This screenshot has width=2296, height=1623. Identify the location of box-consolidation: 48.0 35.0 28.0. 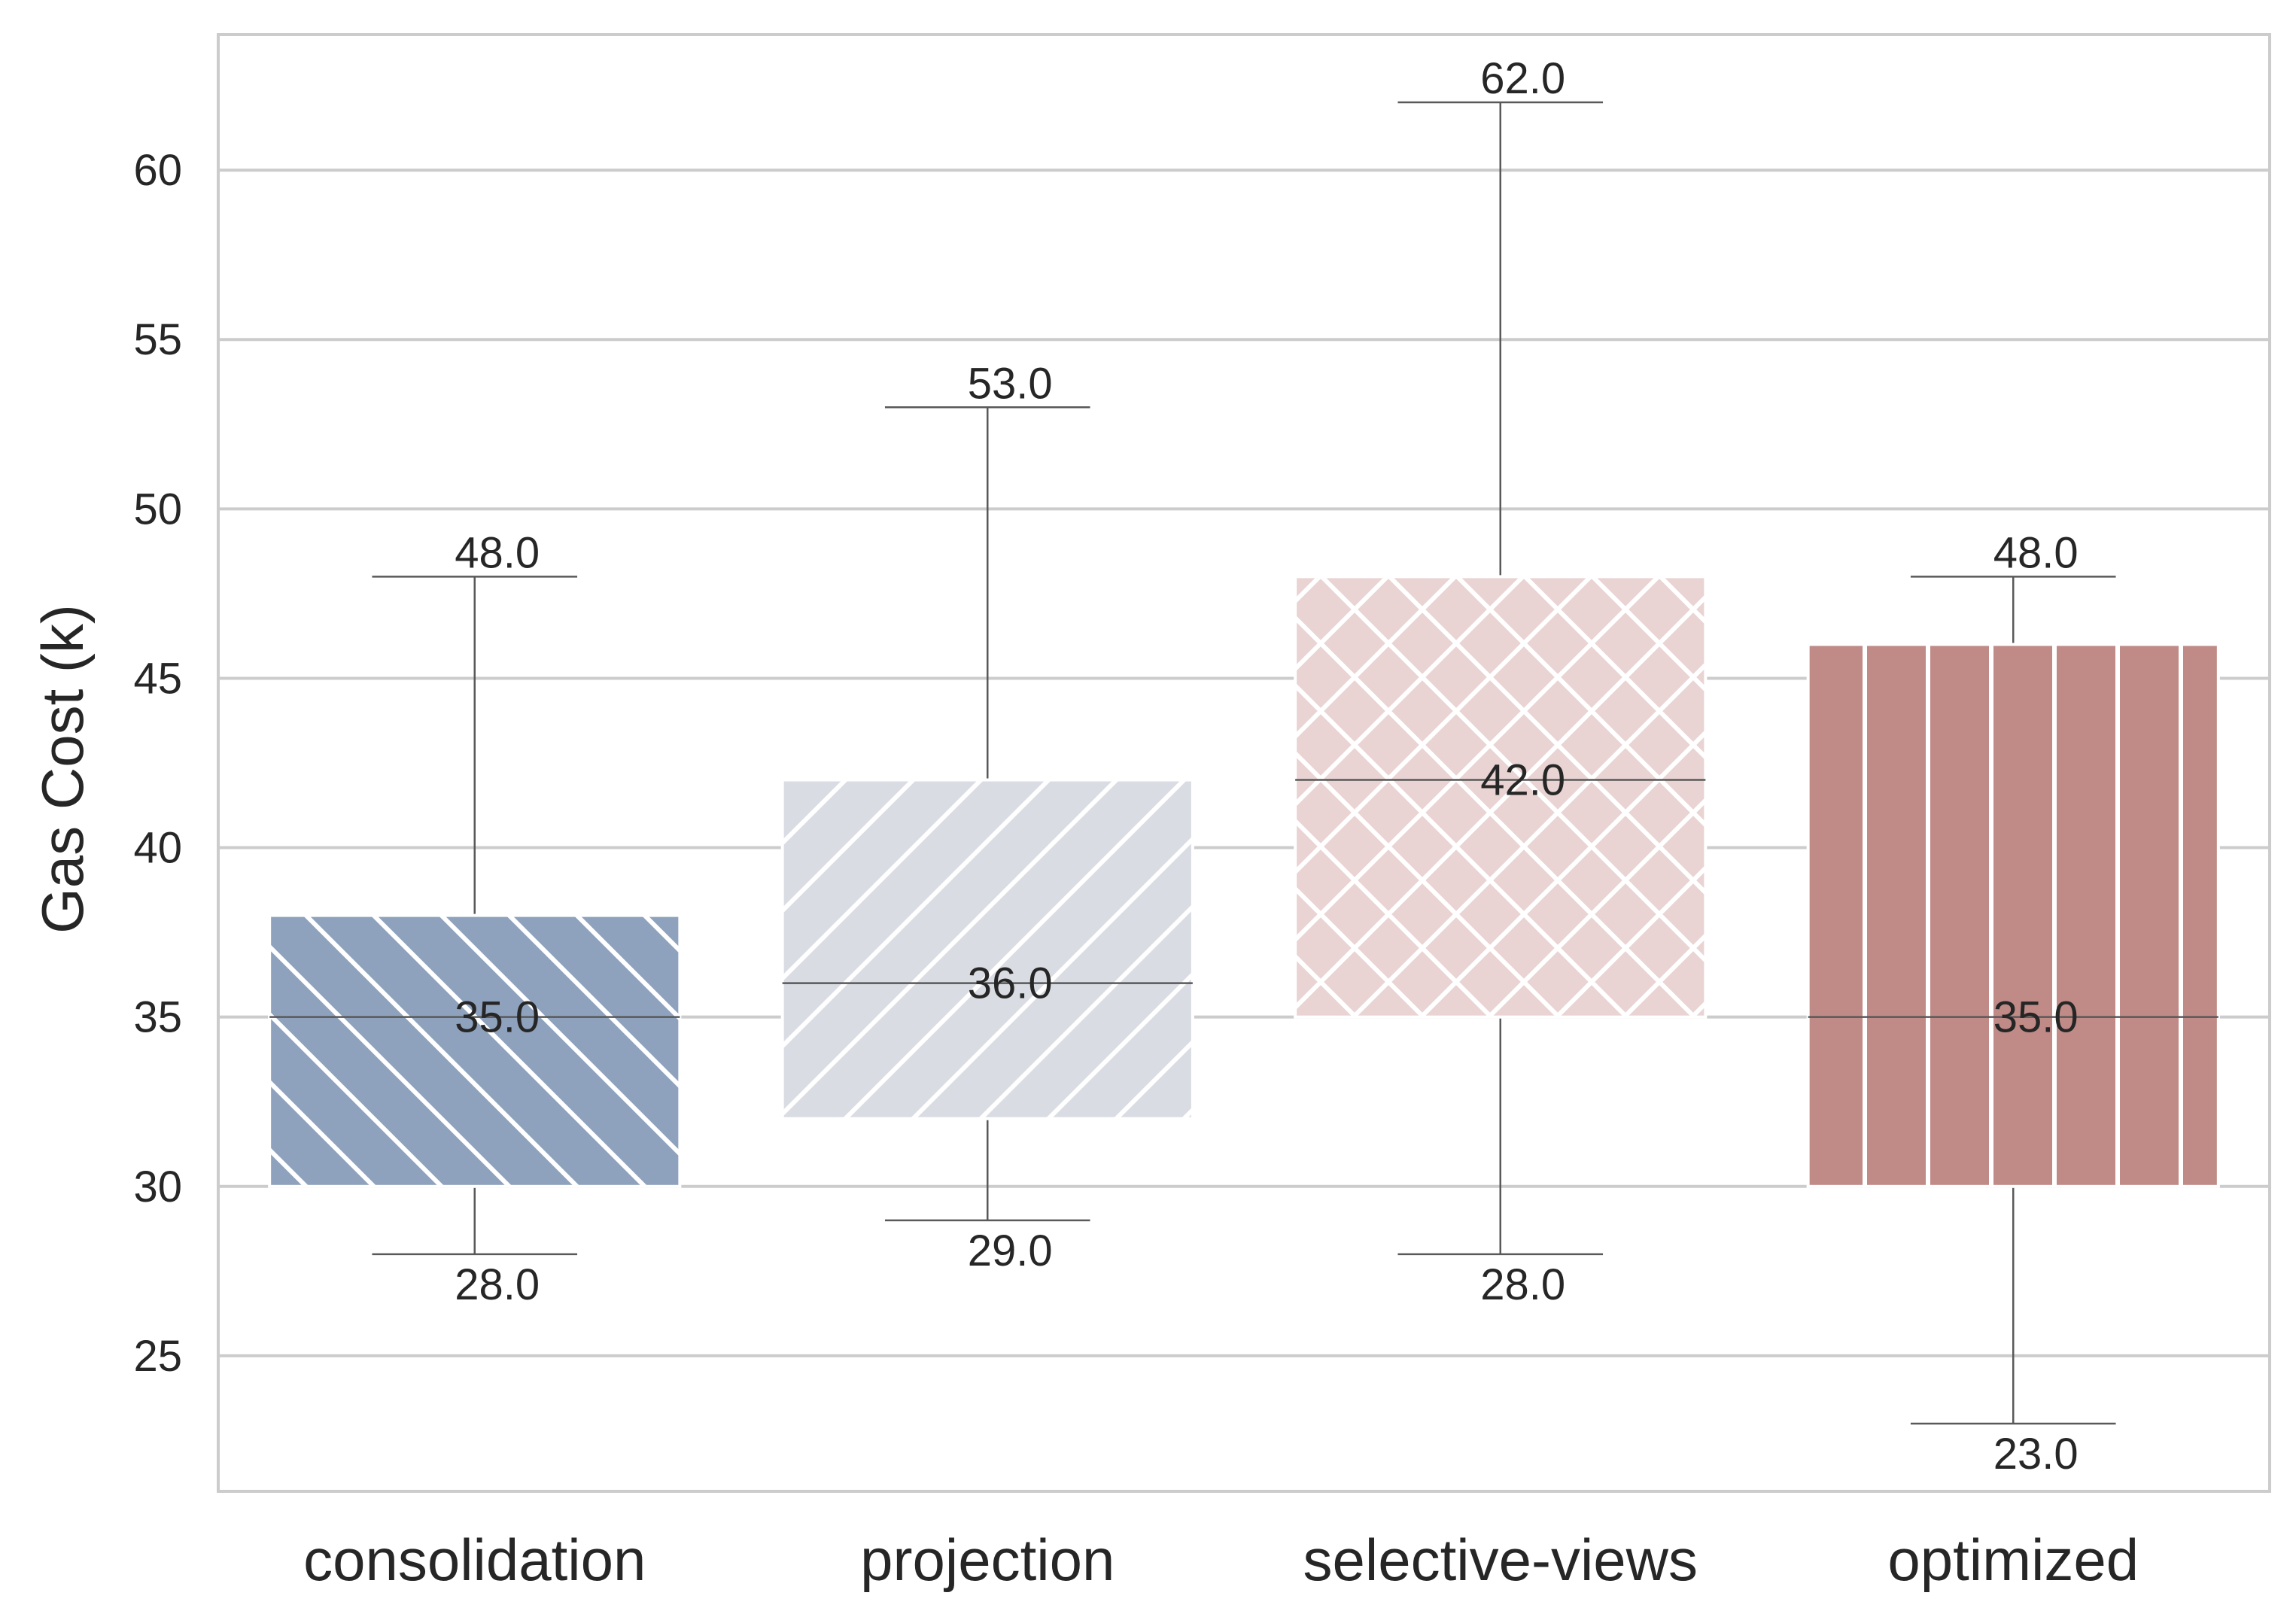
(475, 918).